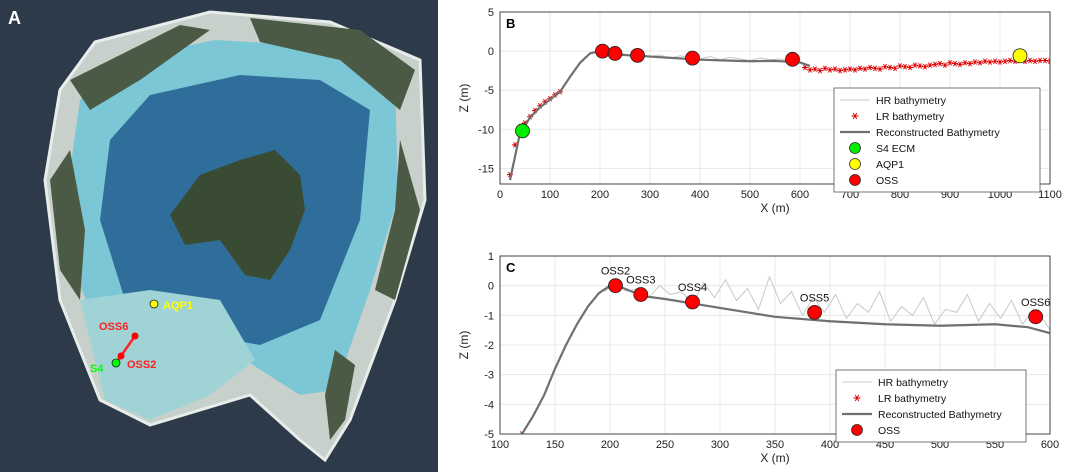 This screenshot has width=1068, height=472. What do you see at coordinates (855, 180) in the screenshot?
I see `legend-swatch-oss` at bounding box center [855, 180].